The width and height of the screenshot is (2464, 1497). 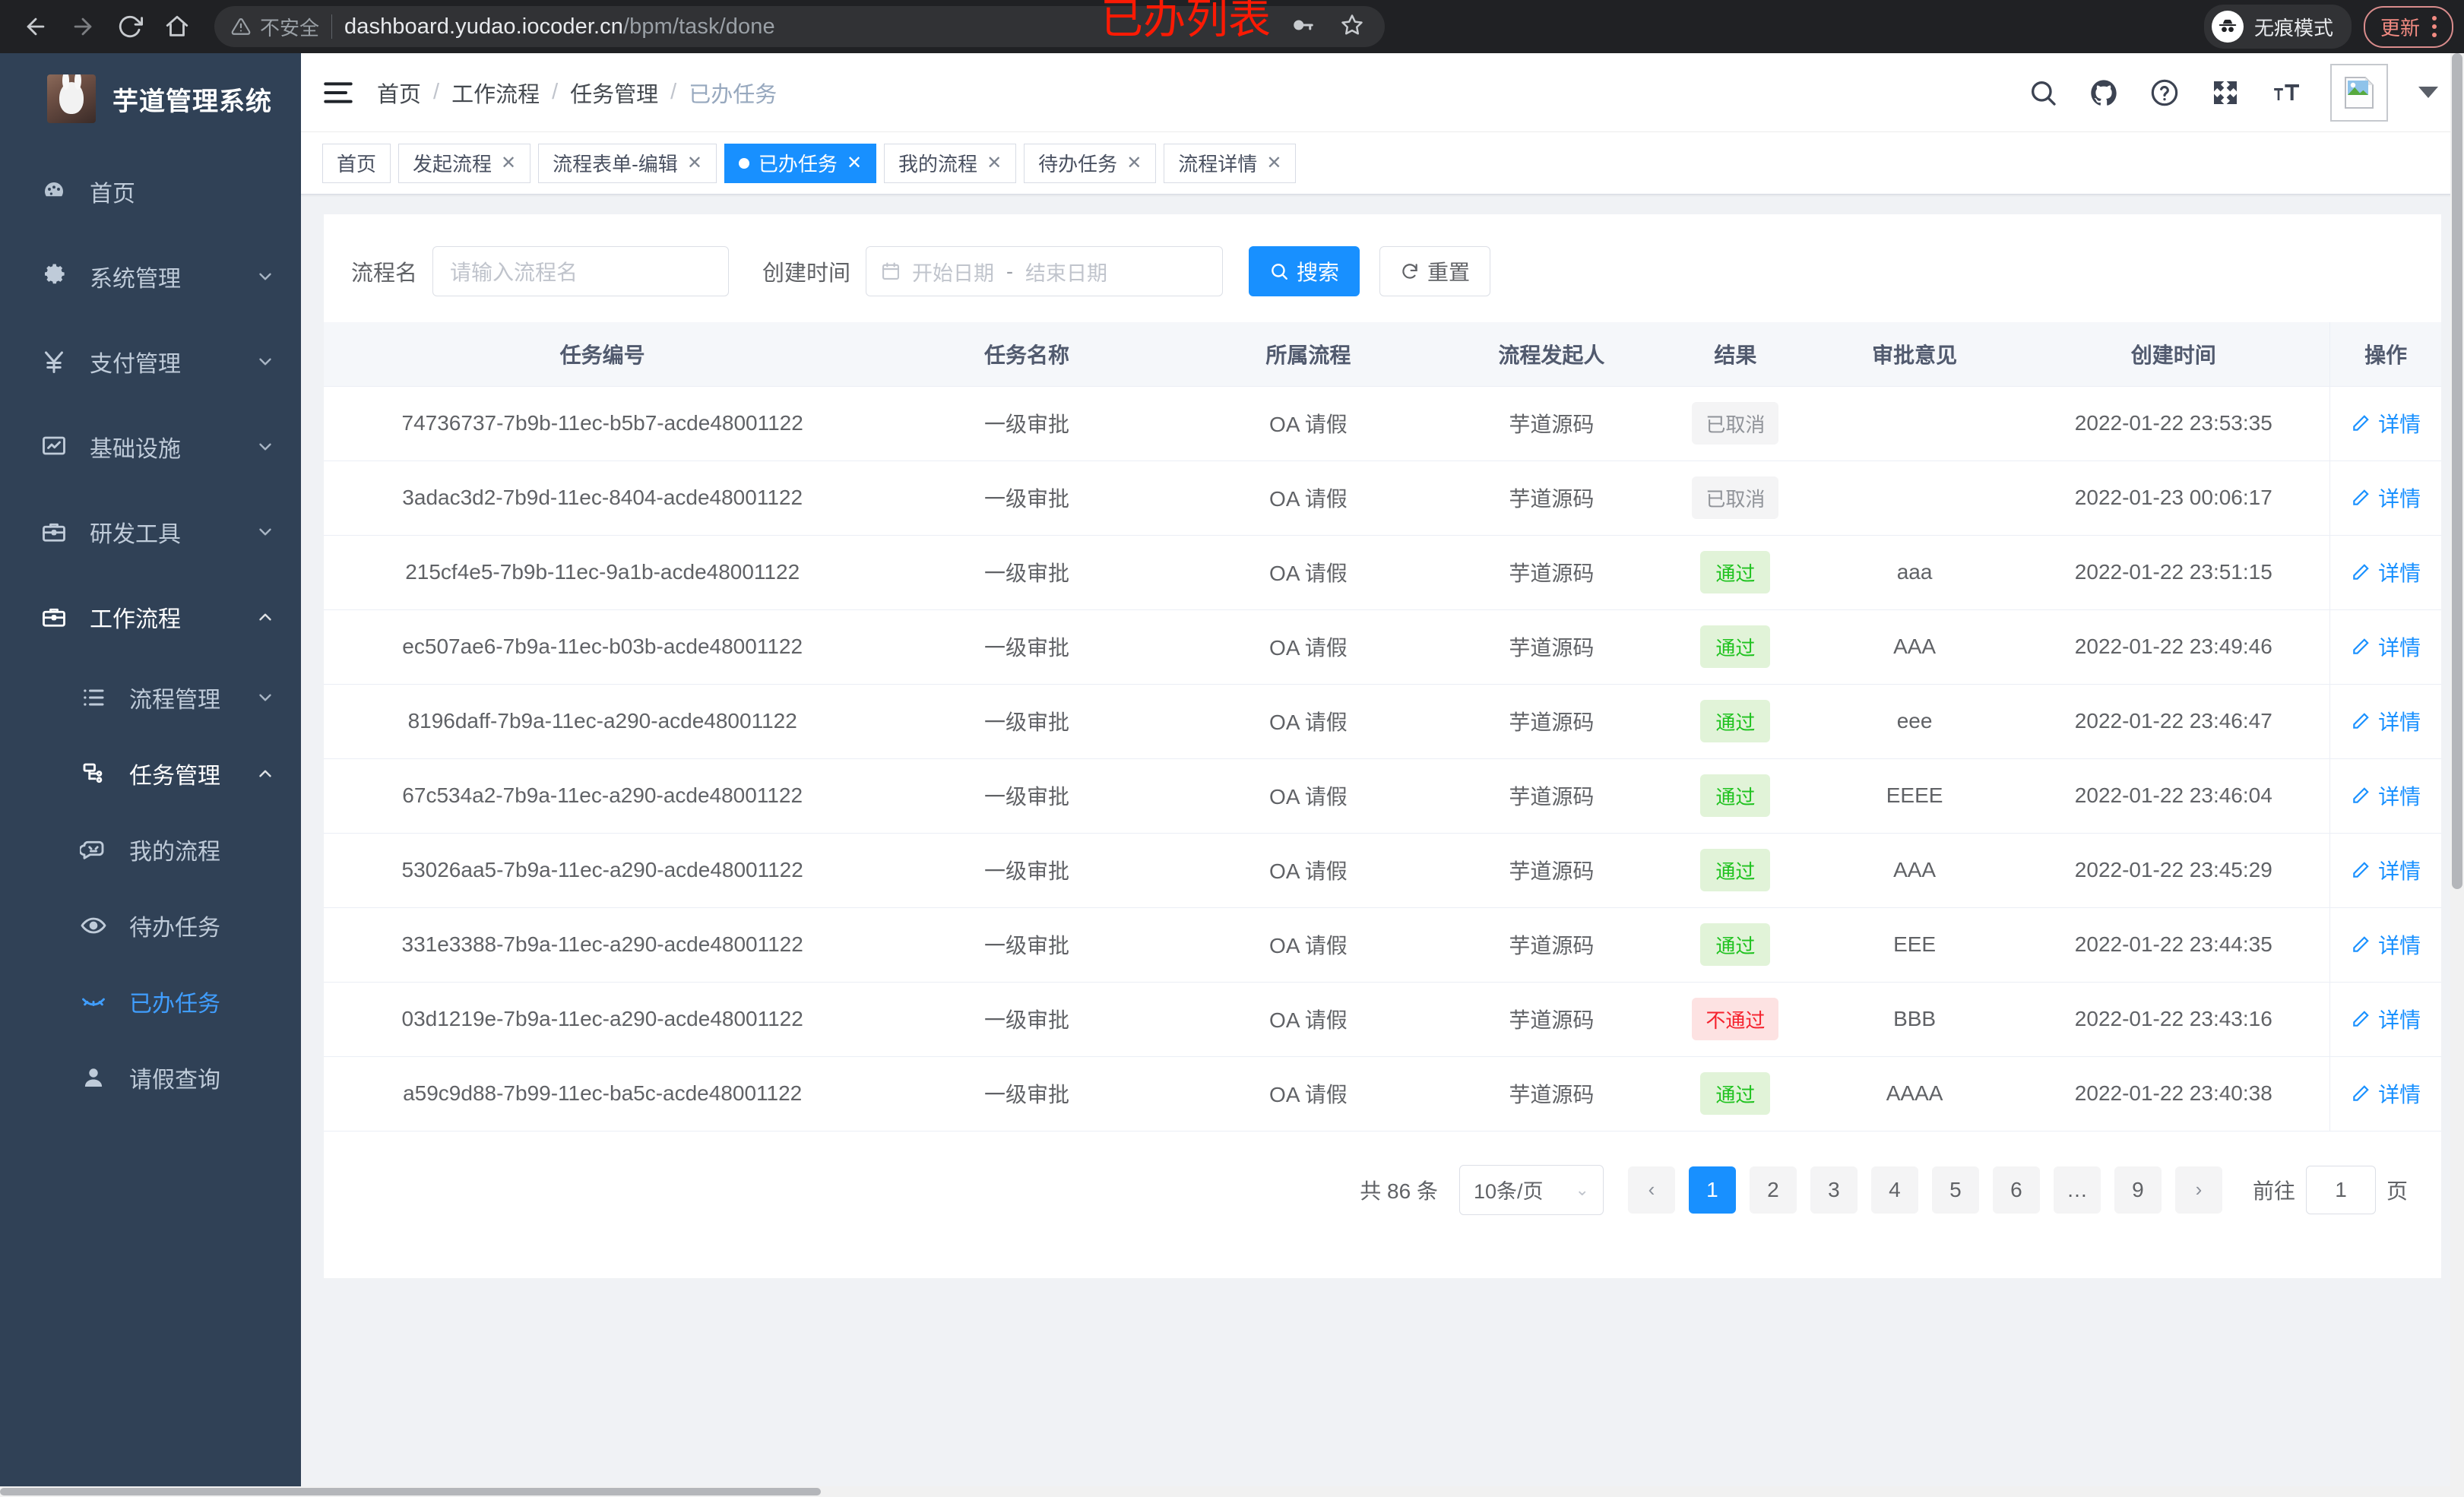 I want to click on brand-logo-icon, so click(x=71, y=98).